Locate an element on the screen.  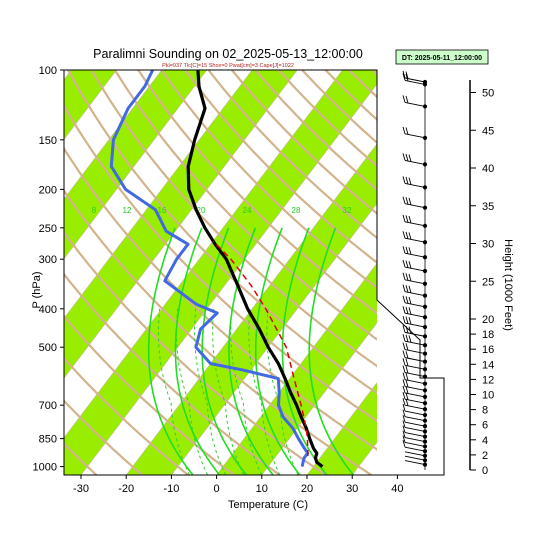
x-tick-label: 40 is located at coordinates (397, 489).